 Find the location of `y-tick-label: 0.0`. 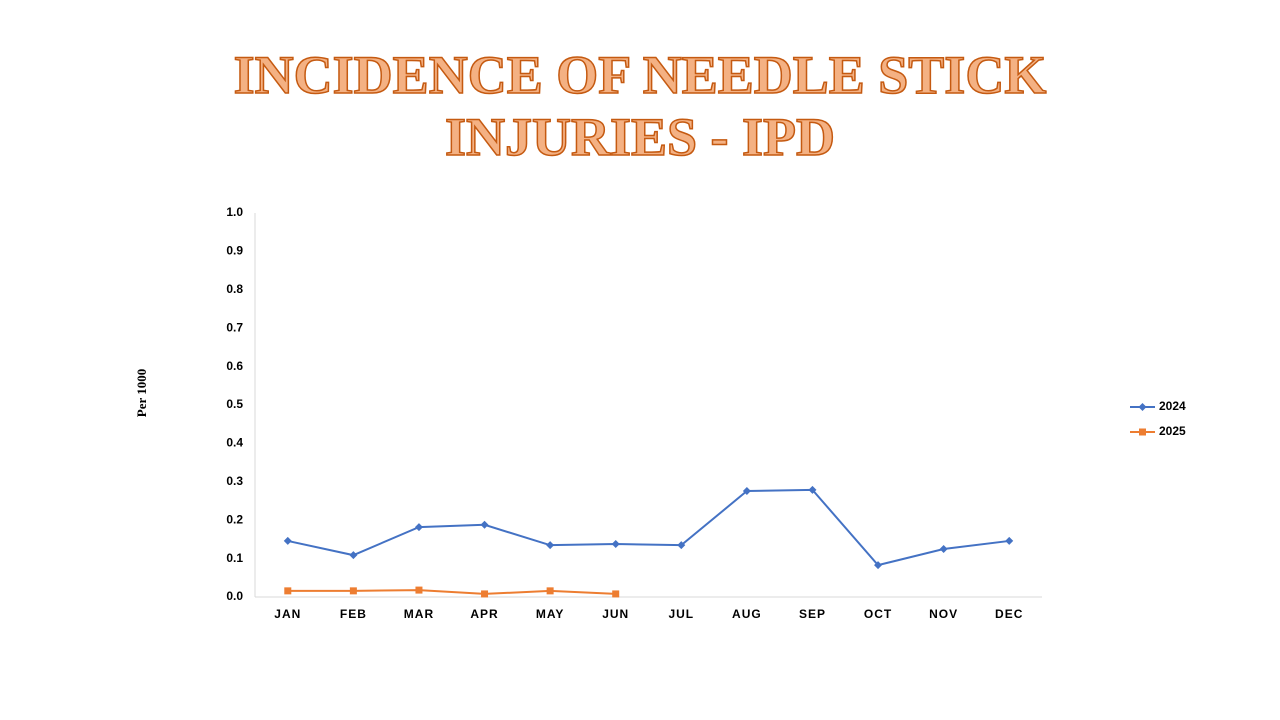

y-tick-label: 0.0 is located at coordinates (234, 596).